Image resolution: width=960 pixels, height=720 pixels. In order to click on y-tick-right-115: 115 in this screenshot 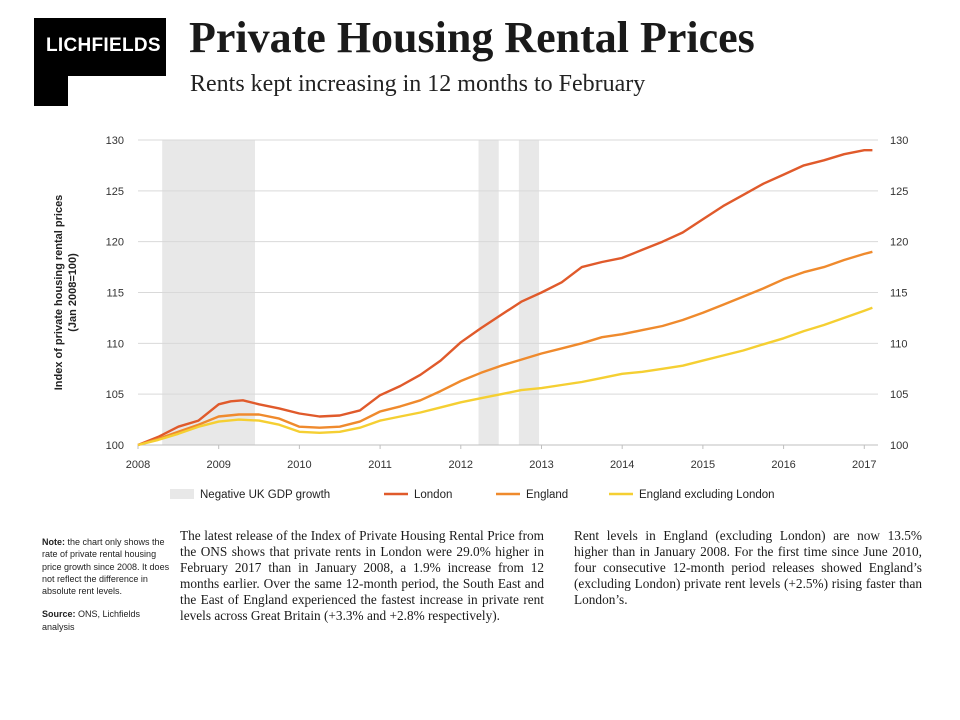, I will do `click(899, 294)`.